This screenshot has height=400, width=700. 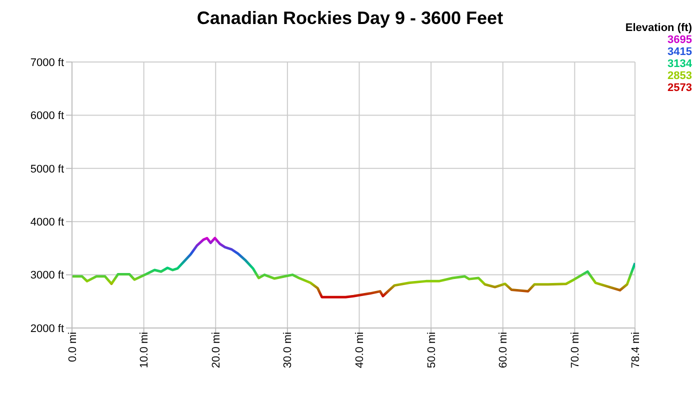 What do you see at coordinates (47, 169) in the screenshot?
I see `y-tick-label: 5000 ft` at bounding box center [47, 169].